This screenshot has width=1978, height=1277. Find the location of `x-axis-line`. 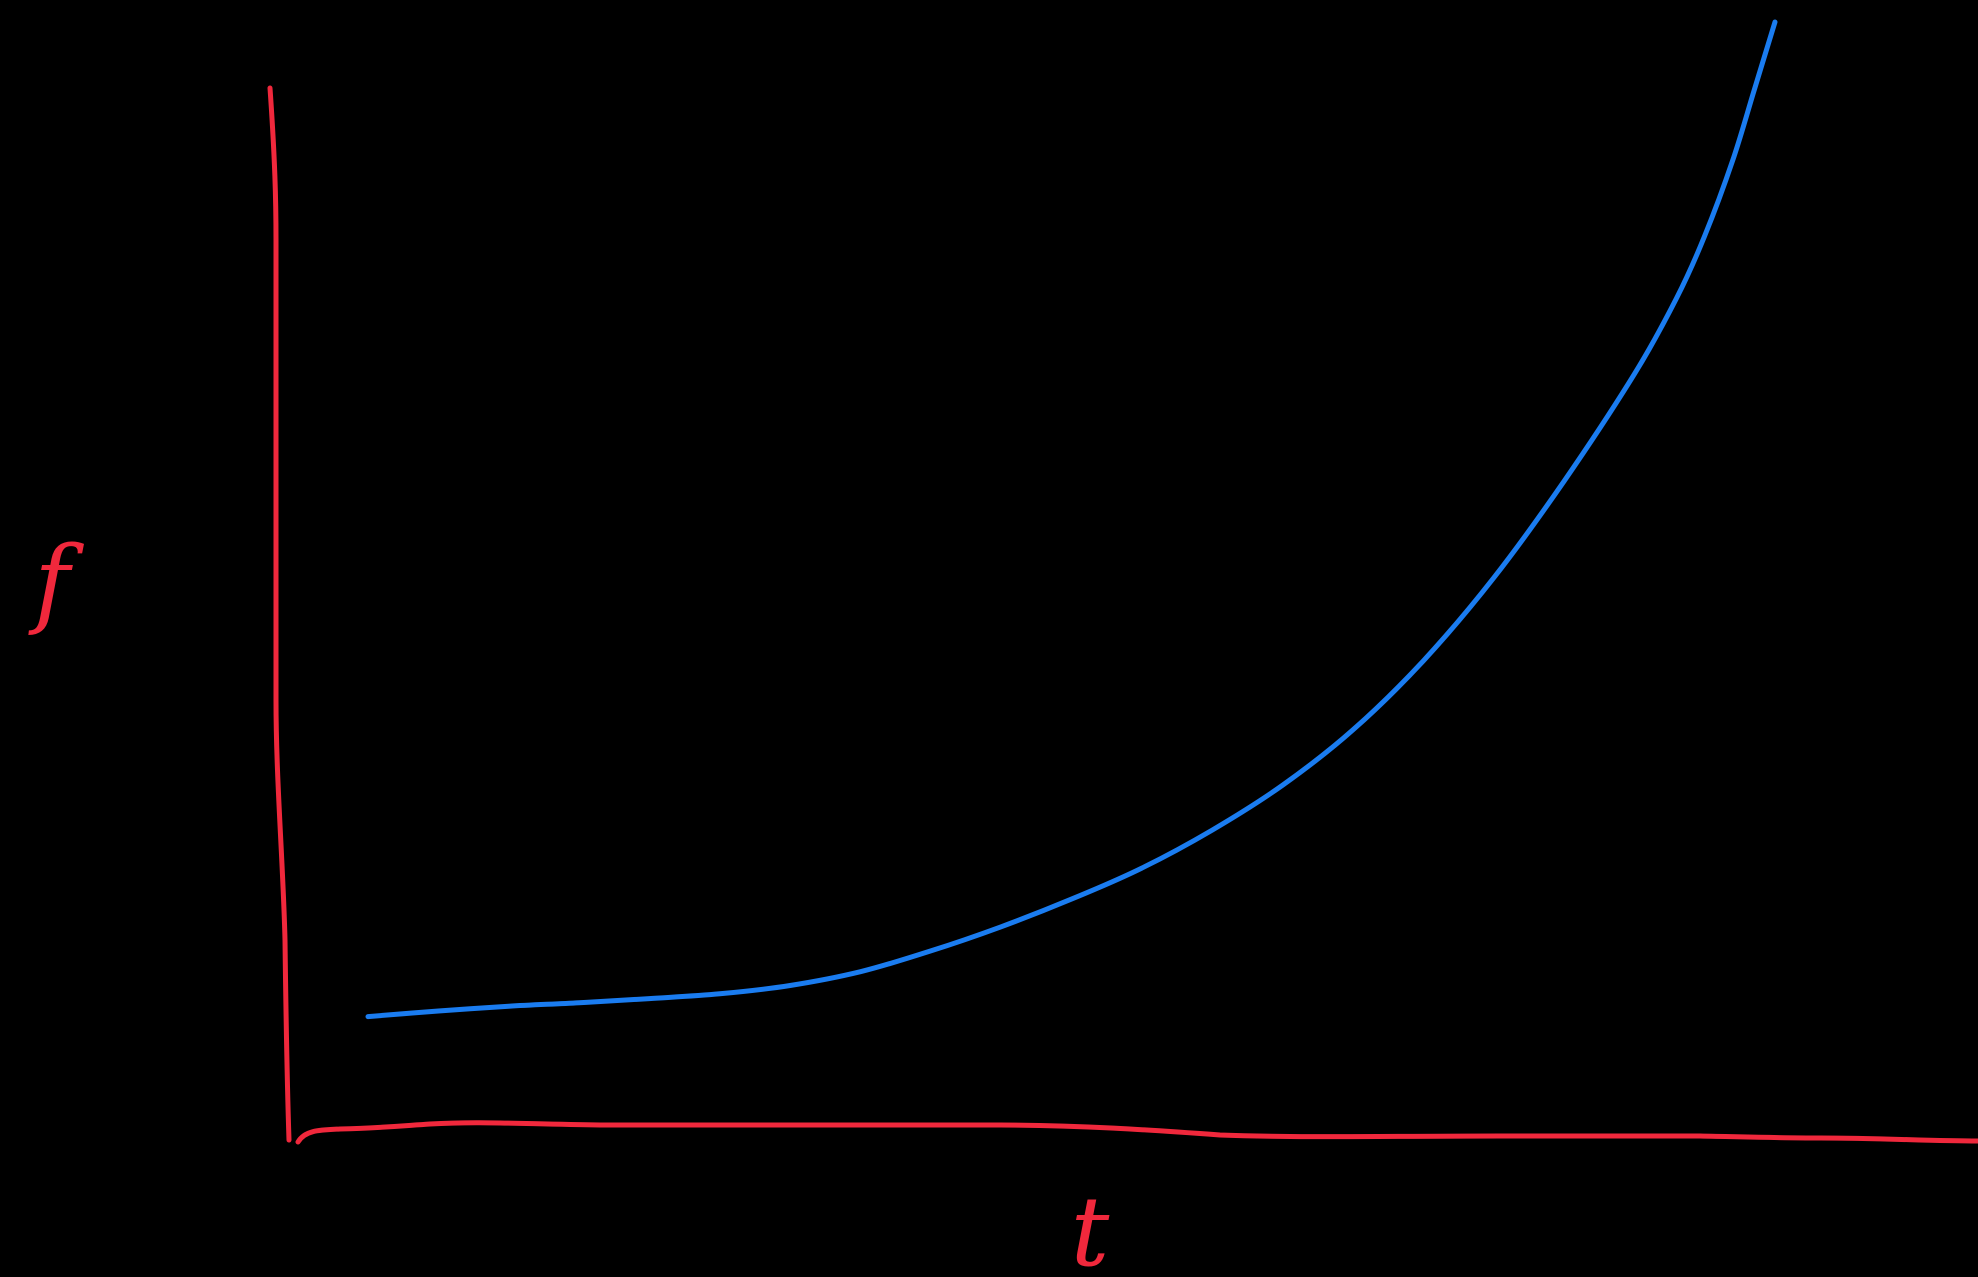

x-axis-line is located at coordinates (1136, 1132).